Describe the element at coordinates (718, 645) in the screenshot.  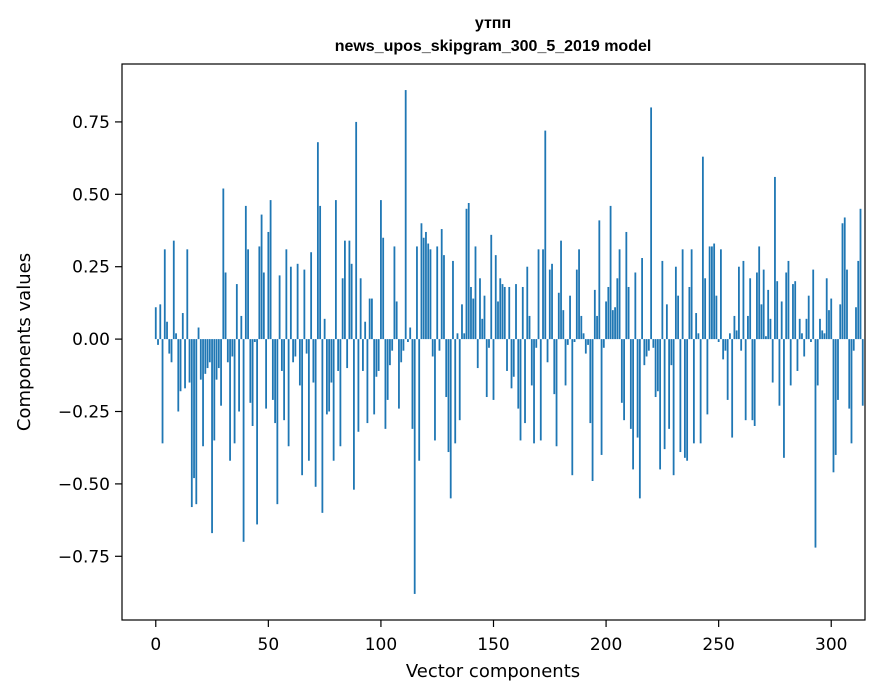
I see `x-tick-label: 250` at that location.